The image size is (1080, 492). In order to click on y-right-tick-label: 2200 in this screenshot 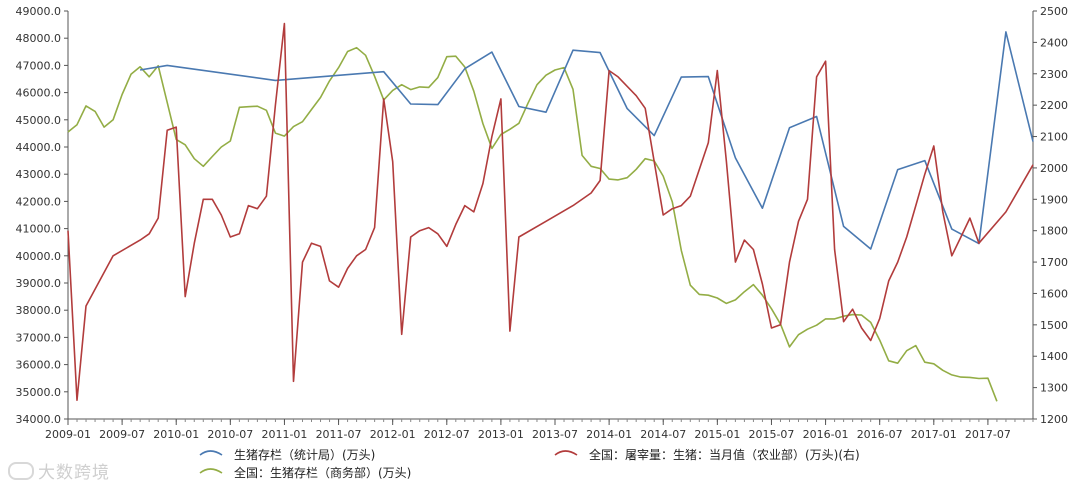, I will do `click(1054, 105)`.